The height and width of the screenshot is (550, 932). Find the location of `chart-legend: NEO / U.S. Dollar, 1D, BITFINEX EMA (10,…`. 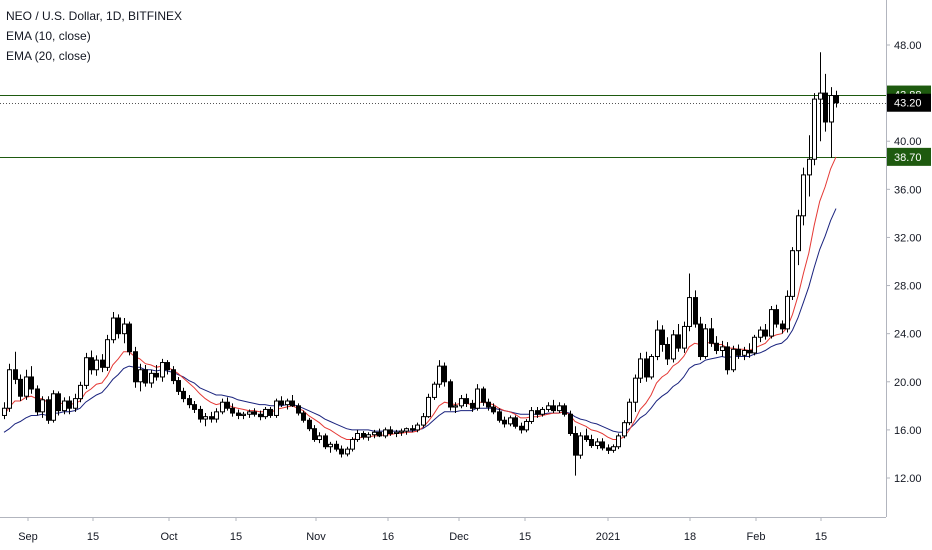

chart-legend: NEO / U.S. Dollar, 1D, BITFINEX EMA (10,… is located at coordinates (94, 36).